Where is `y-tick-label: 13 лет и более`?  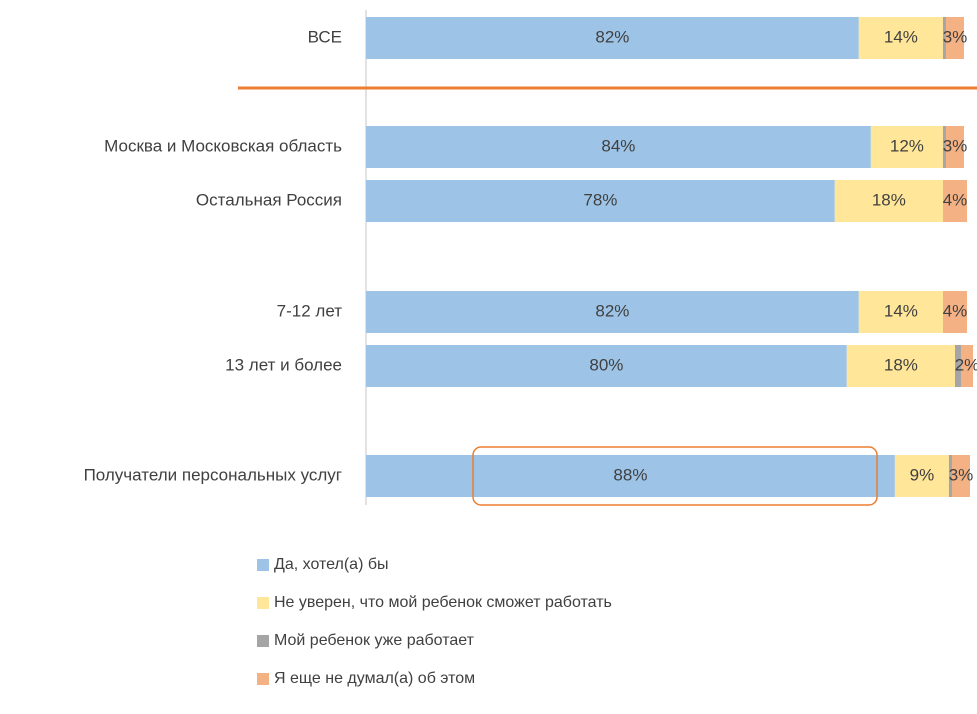
y-tick-label: 13 лет и более is located at coordinates (283, 364).